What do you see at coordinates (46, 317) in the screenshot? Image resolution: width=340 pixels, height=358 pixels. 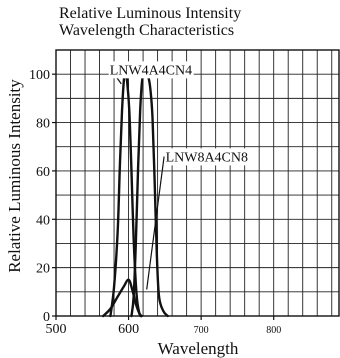 I see `y-tick-label: 0` at bounding box center [46, 317].